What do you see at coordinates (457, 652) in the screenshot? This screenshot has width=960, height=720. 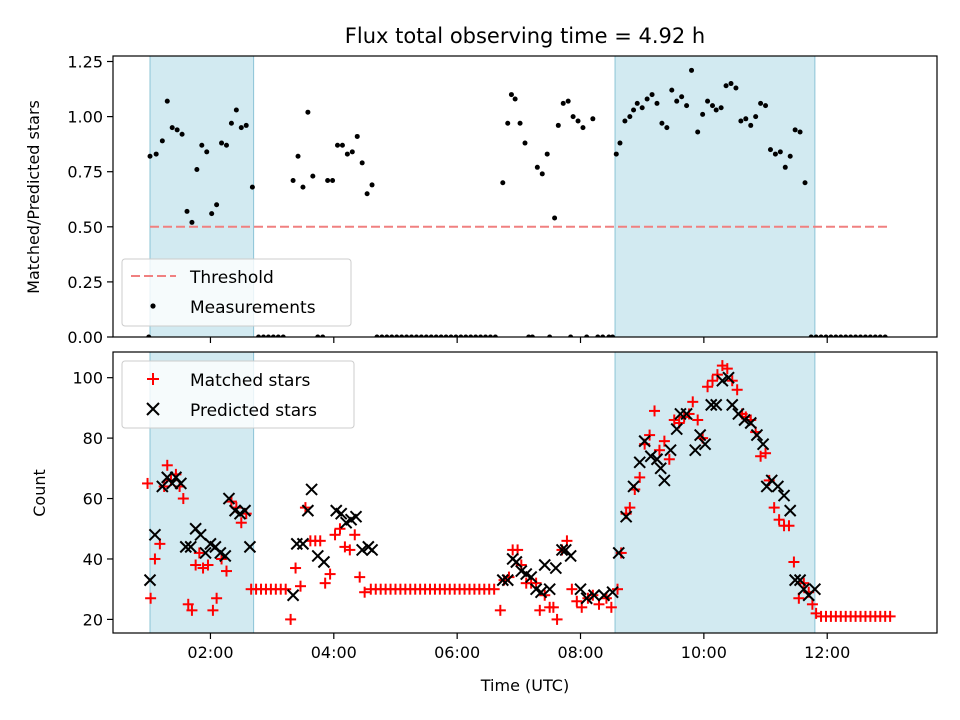 I see `x-tick-label: 06:00` at bounding box center [457, 652].